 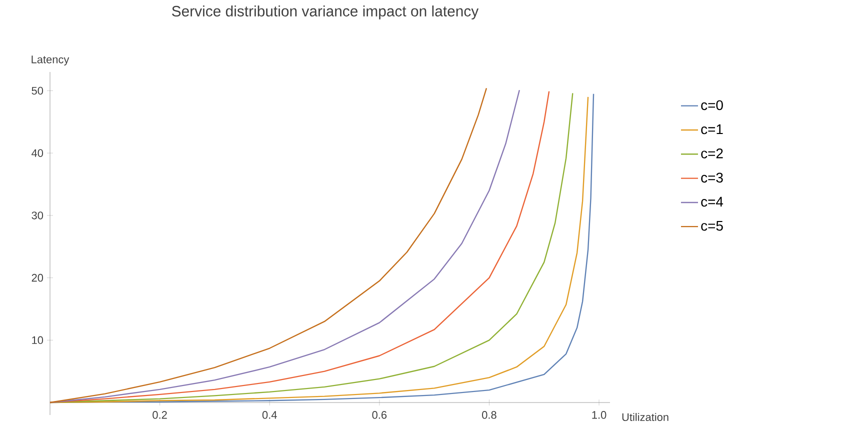 I want to click on legend-label: c=1, so click(x=712, y=129).